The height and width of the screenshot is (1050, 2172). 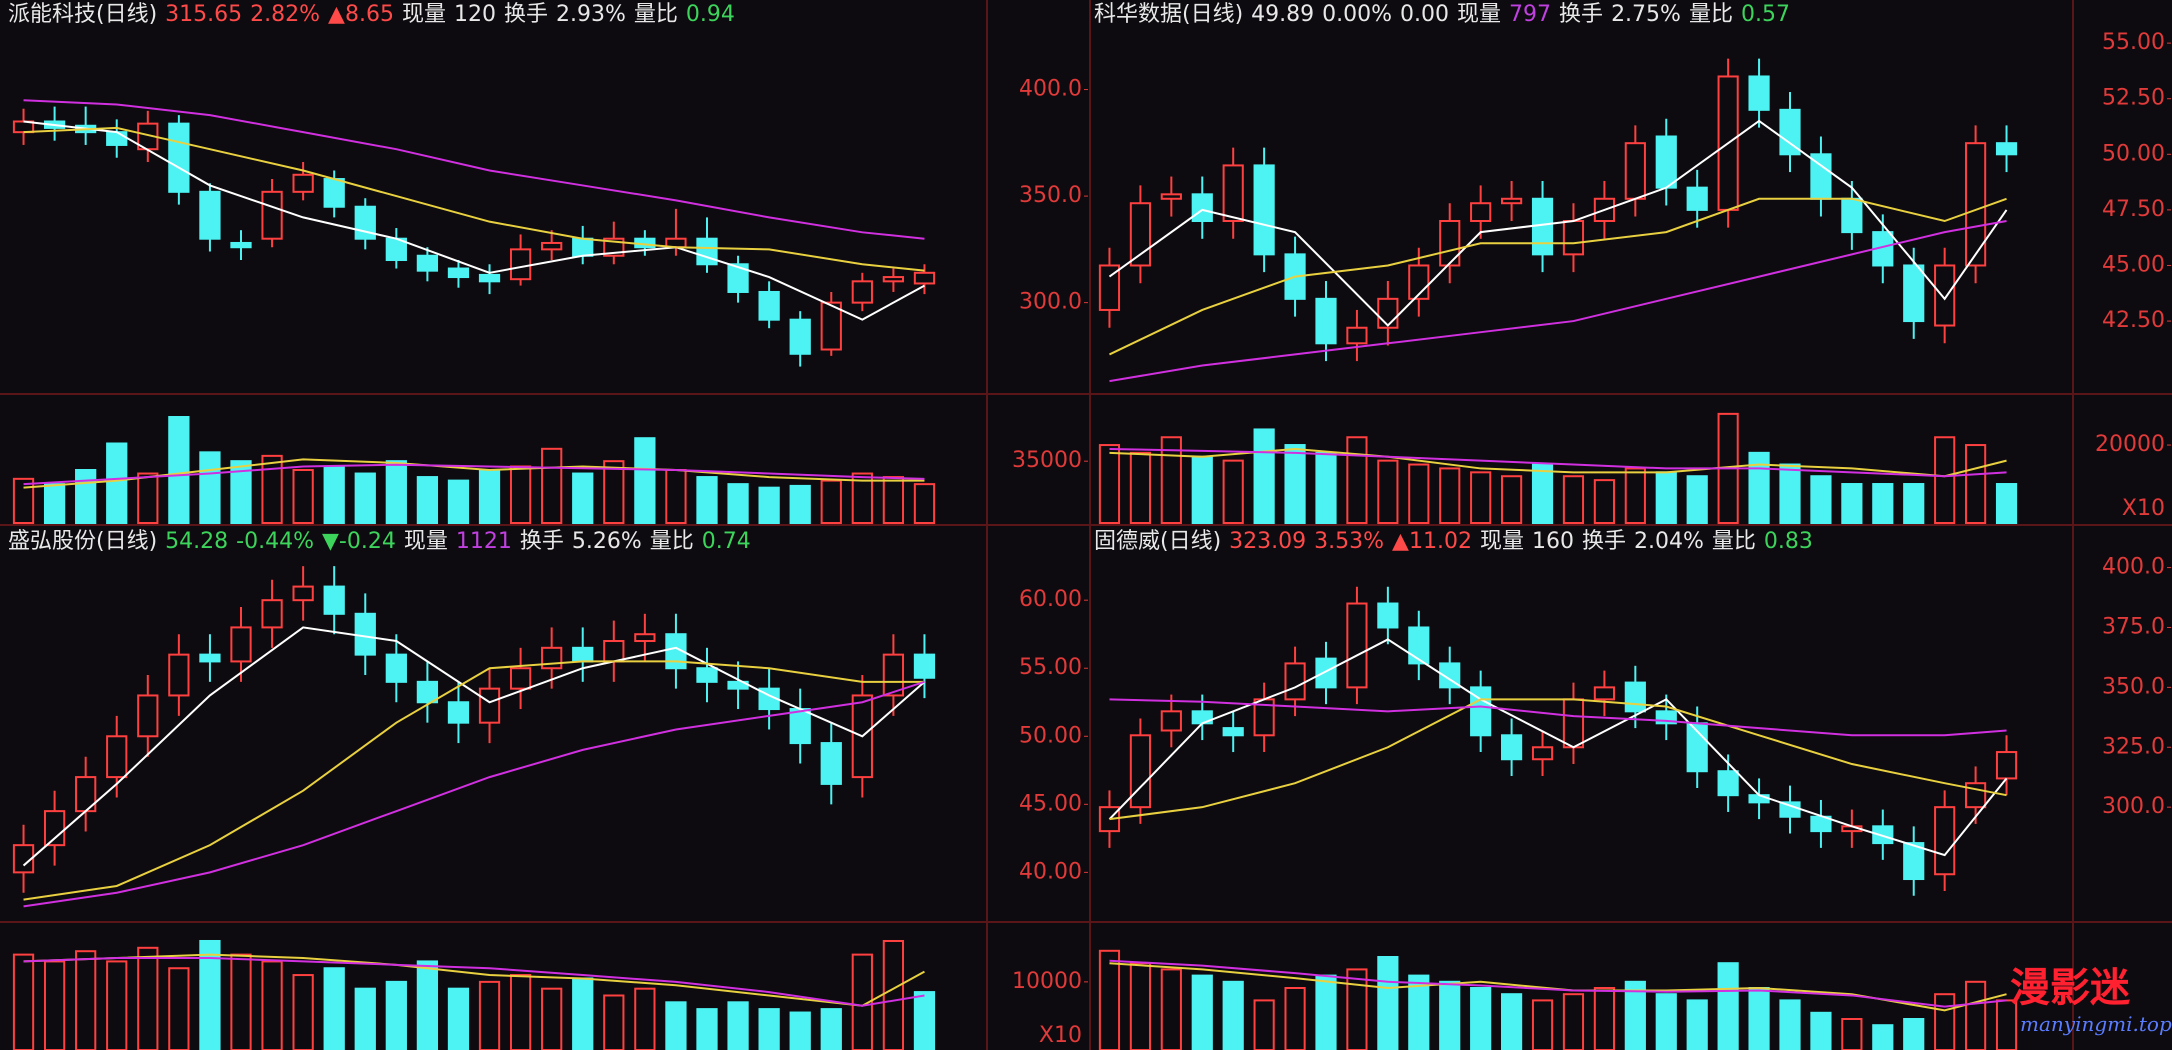 What do you see at coordinates (474, 14) in the screenshot?
I see `header-field: 120` at bounding box center [474, 14].